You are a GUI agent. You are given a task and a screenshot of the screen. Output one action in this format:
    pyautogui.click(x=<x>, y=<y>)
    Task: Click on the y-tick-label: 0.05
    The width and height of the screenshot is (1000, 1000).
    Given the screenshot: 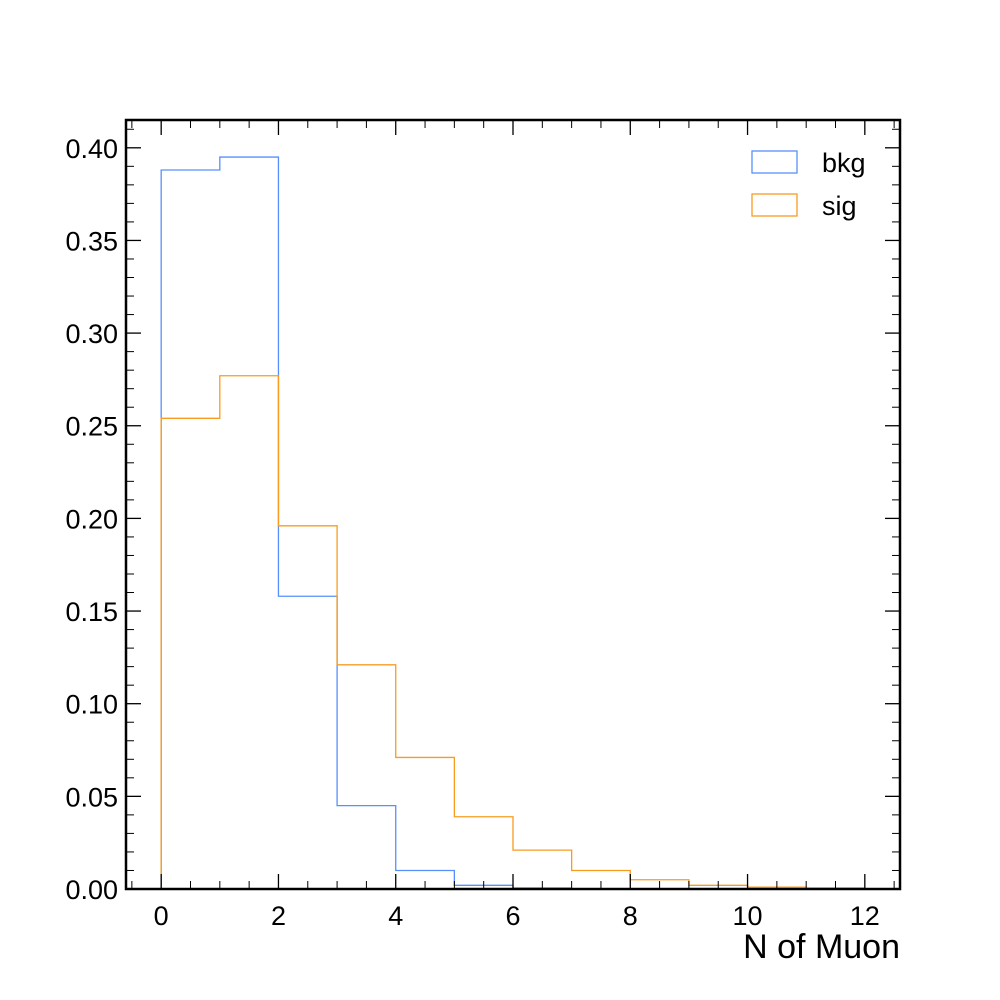 What is the action you would take?
    pyautogui.click(x=91, y=797)
    